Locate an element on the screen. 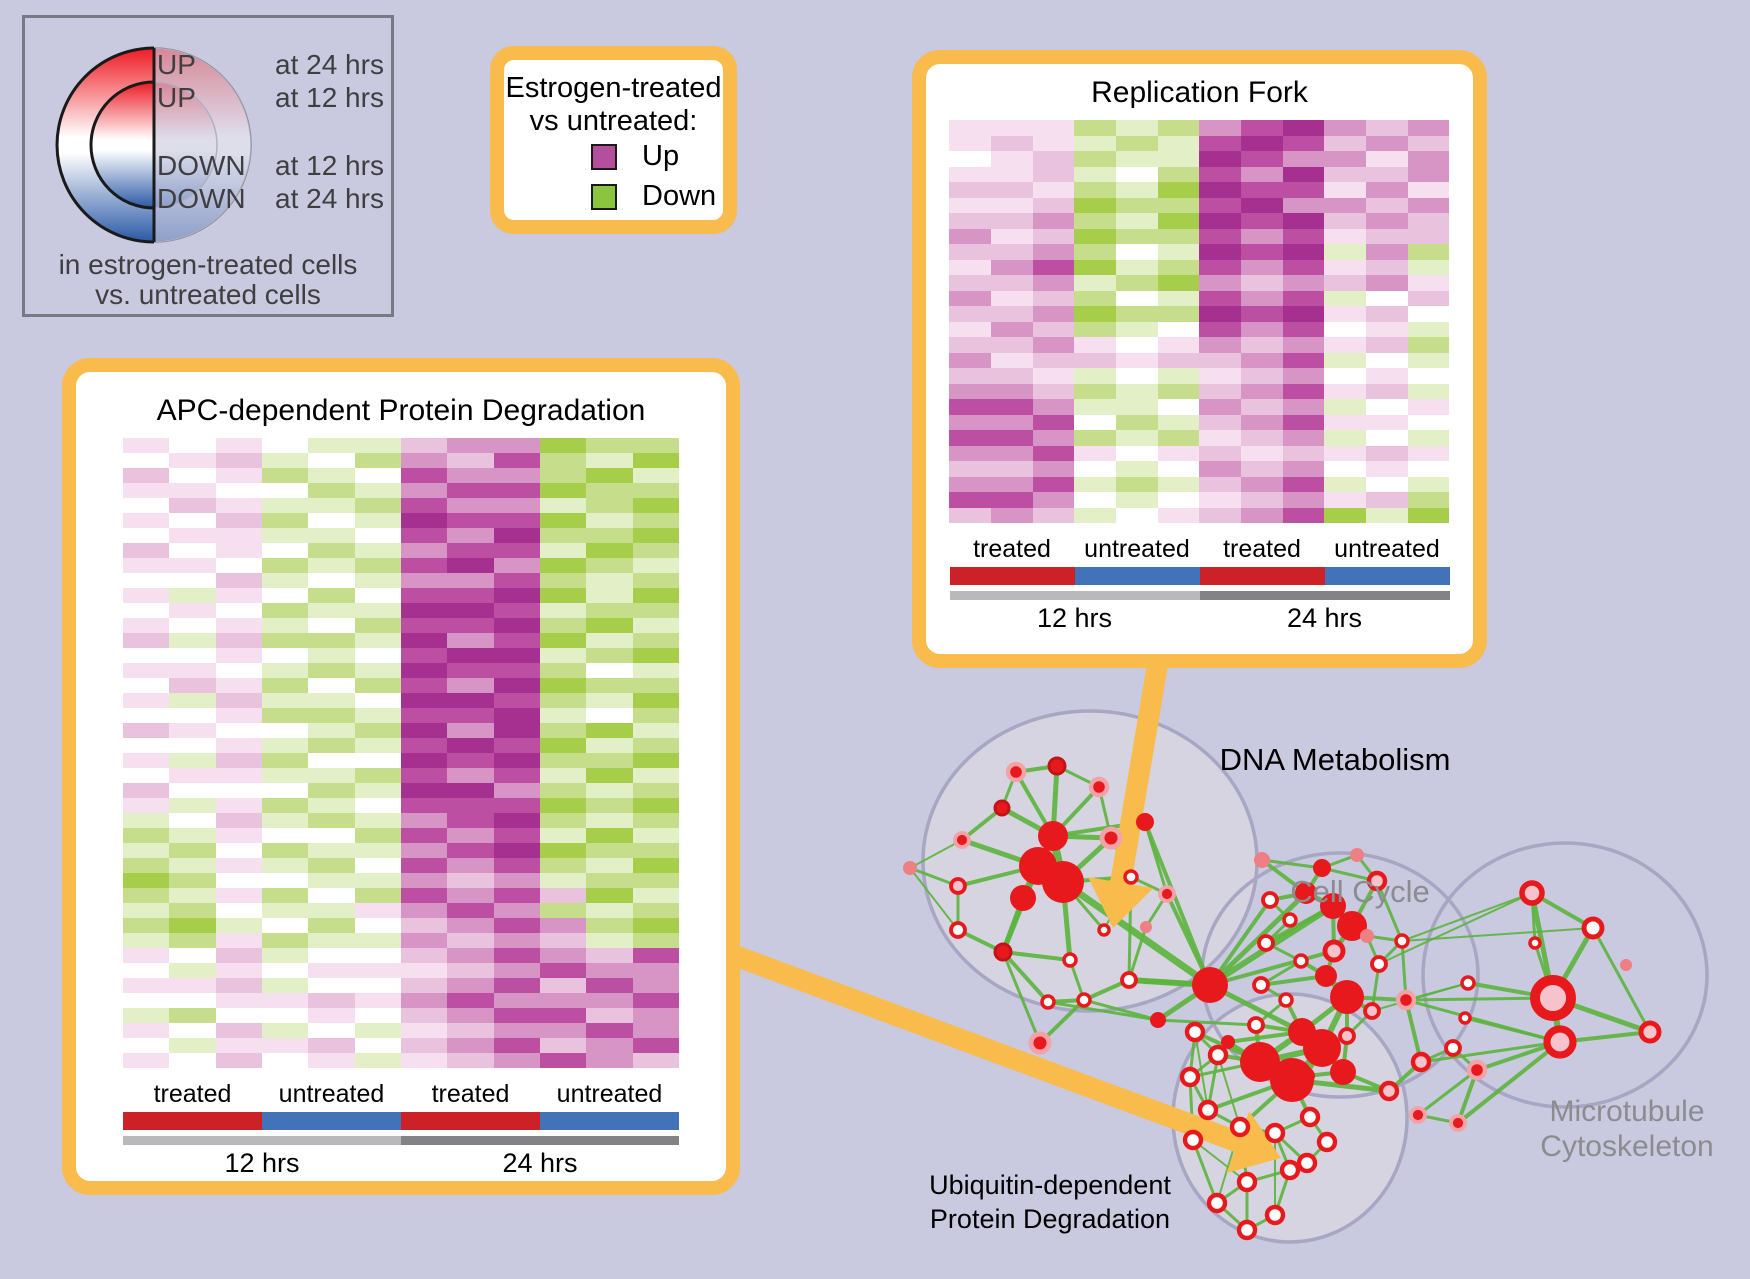  group-label: treated is located at coordinates (1262, 549).